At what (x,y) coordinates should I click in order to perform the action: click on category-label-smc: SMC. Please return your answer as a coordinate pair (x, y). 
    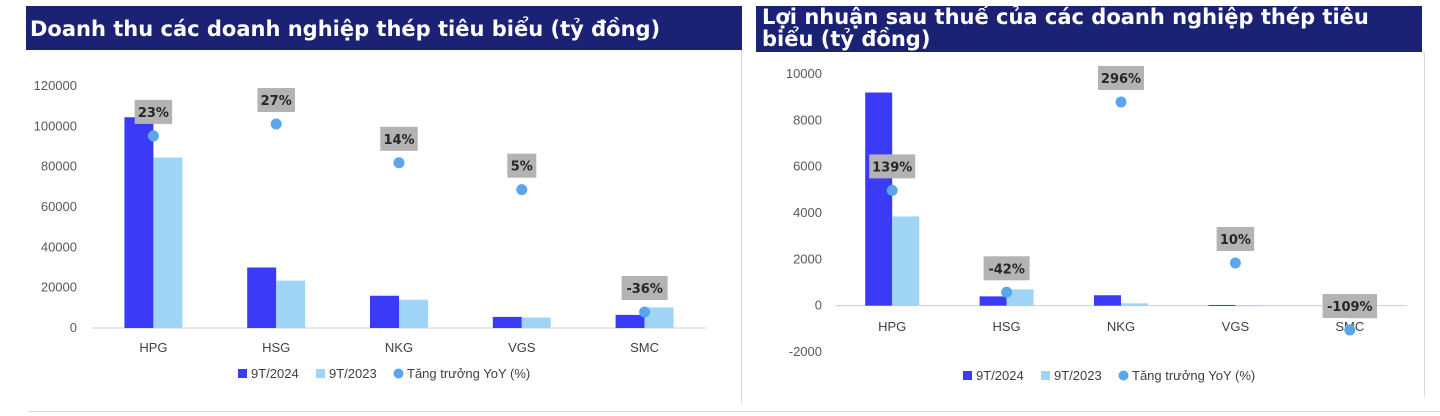
    Looking at the image, I should click on (644, 347).